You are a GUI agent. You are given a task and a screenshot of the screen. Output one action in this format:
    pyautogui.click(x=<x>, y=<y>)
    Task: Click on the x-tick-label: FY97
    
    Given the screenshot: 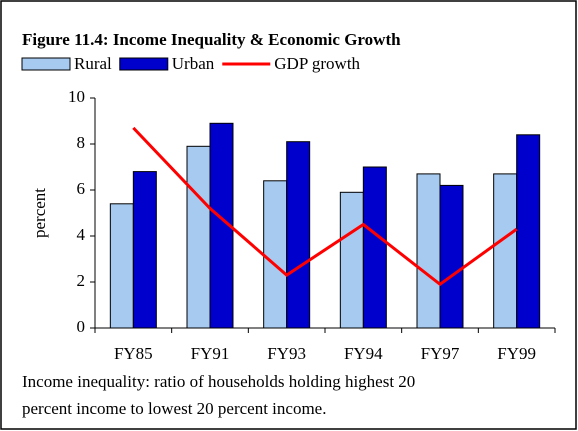 What is the action you would take?
    pyautogui.click(x=440, y=353)
    